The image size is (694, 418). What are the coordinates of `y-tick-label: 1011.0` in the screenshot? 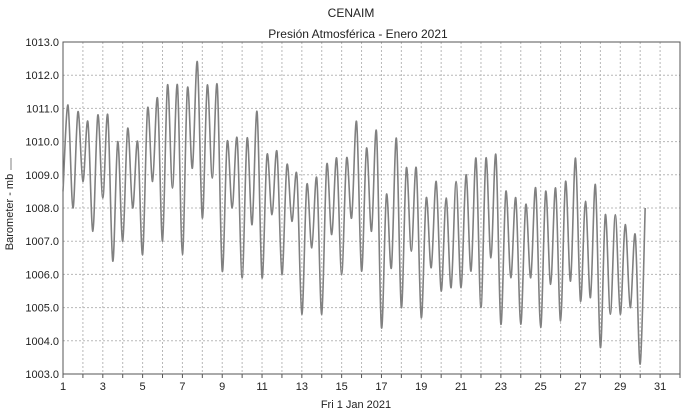 It's located at (42, 109).